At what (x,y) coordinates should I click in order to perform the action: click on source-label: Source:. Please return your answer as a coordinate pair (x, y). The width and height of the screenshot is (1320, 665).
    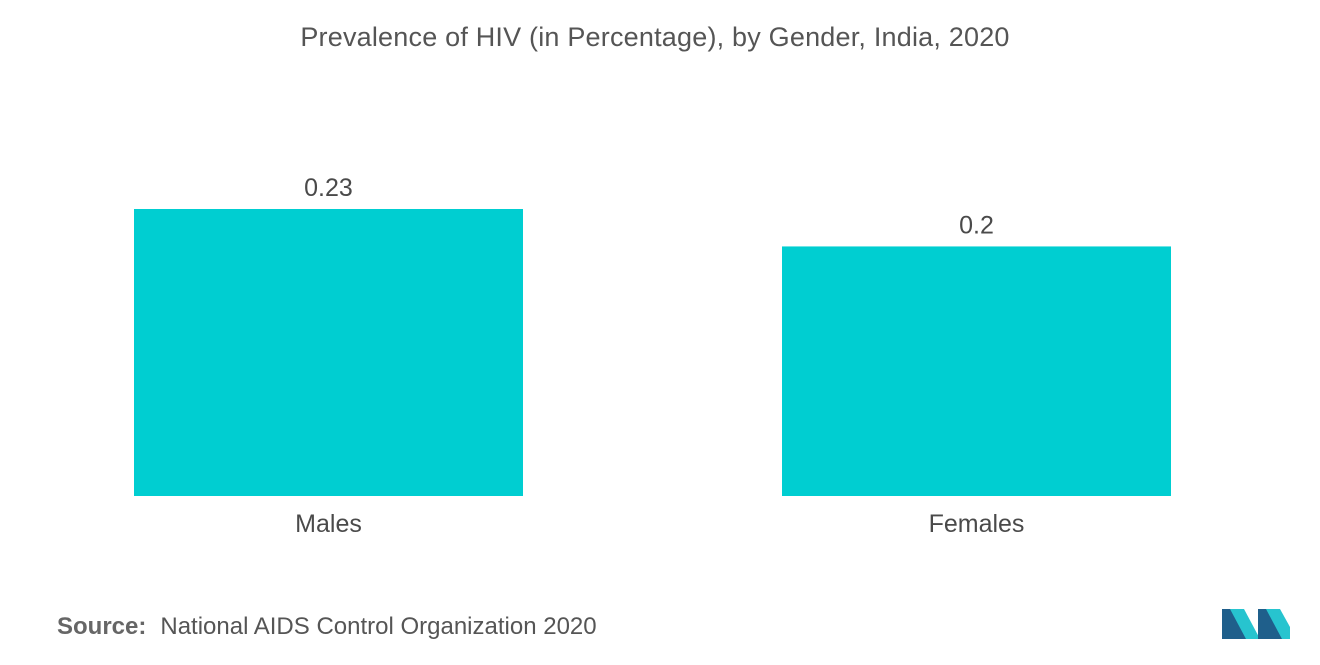
    Looking at the image, I should click on (102, 626).